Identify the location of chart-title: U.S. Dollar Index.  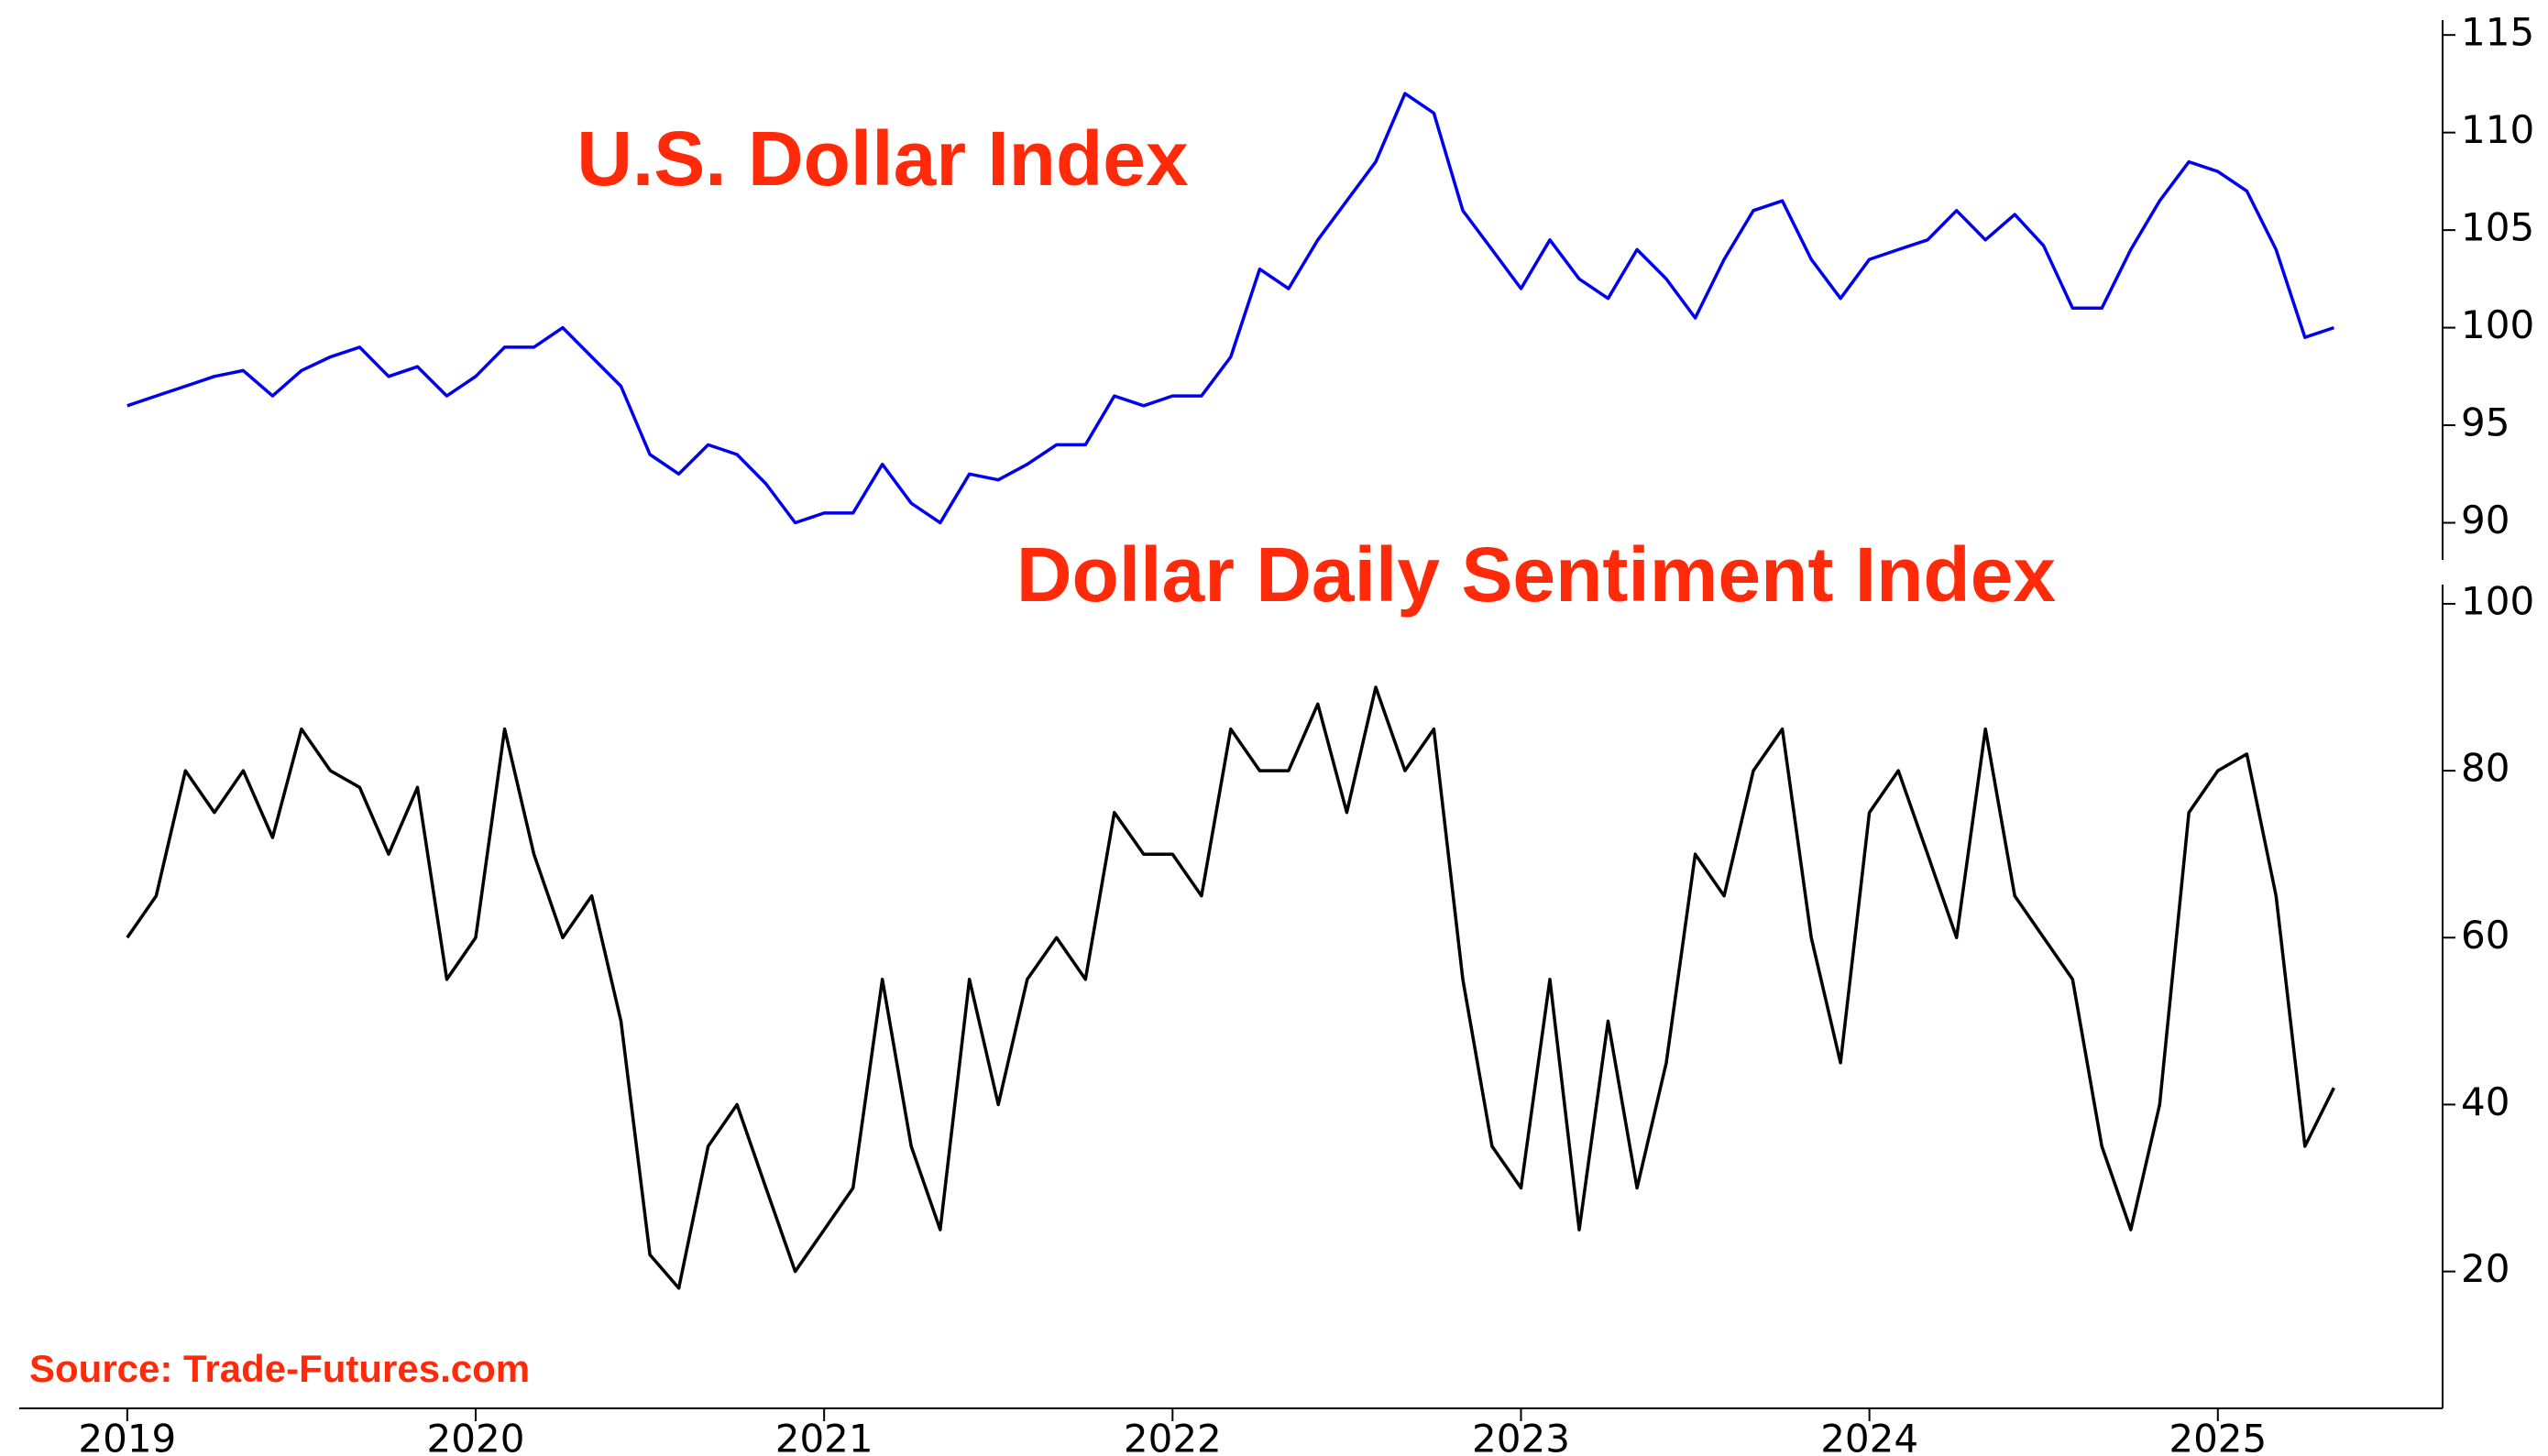
(883, 158).